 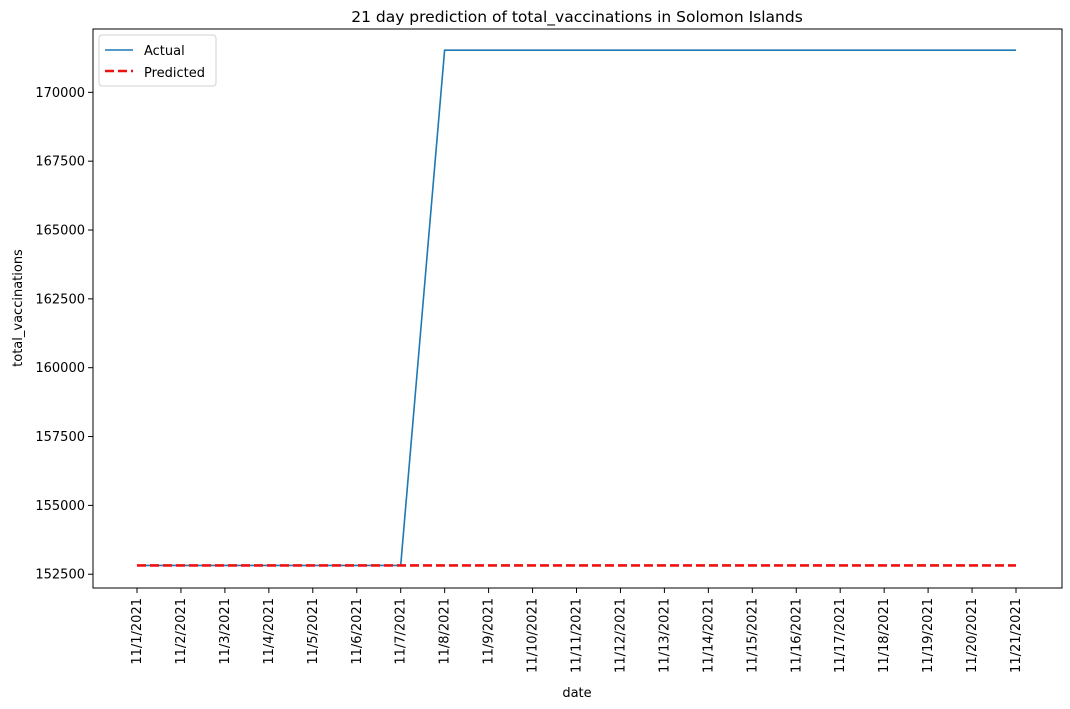 I want to click on y-tick-label: 162500, so click(x=60, y=299).